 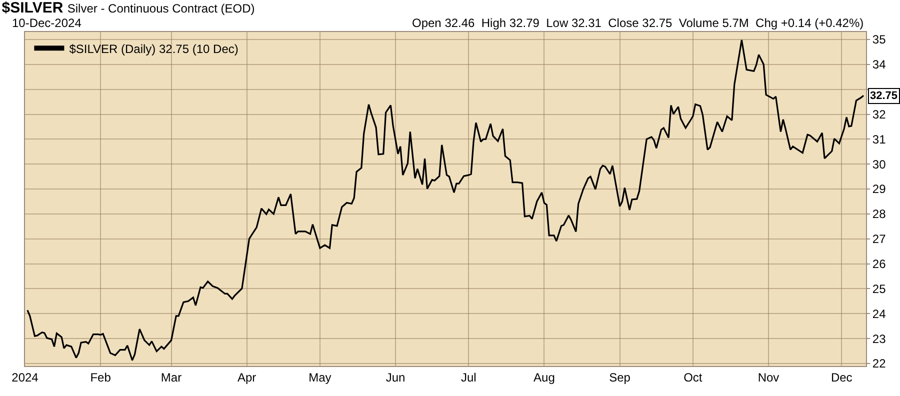 What do you see at coordinates (879, 139) in the screenshot?
I see `y-tick-label: 31` at bounding box center [879, 139].